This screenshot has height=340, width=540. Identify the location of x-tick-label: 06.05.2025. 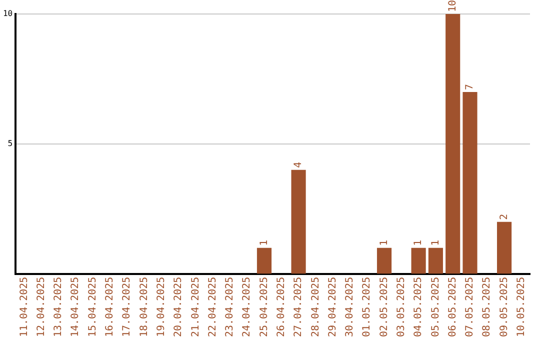
(452, 307).